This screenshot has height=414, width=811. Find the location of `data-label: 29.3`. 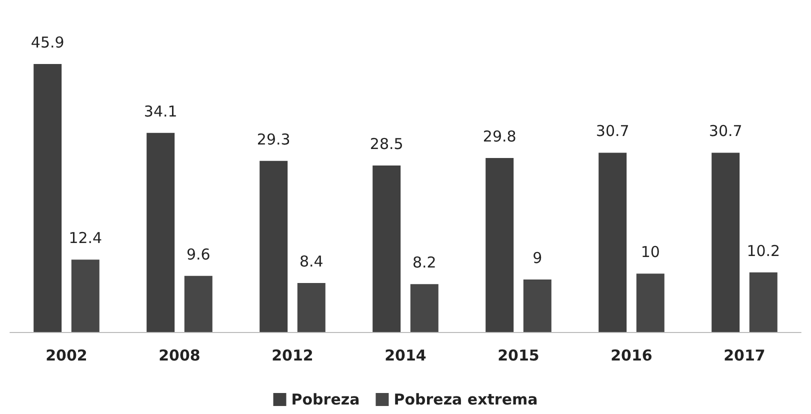

data-label: 29.3 is located at coordinates (273, 139).